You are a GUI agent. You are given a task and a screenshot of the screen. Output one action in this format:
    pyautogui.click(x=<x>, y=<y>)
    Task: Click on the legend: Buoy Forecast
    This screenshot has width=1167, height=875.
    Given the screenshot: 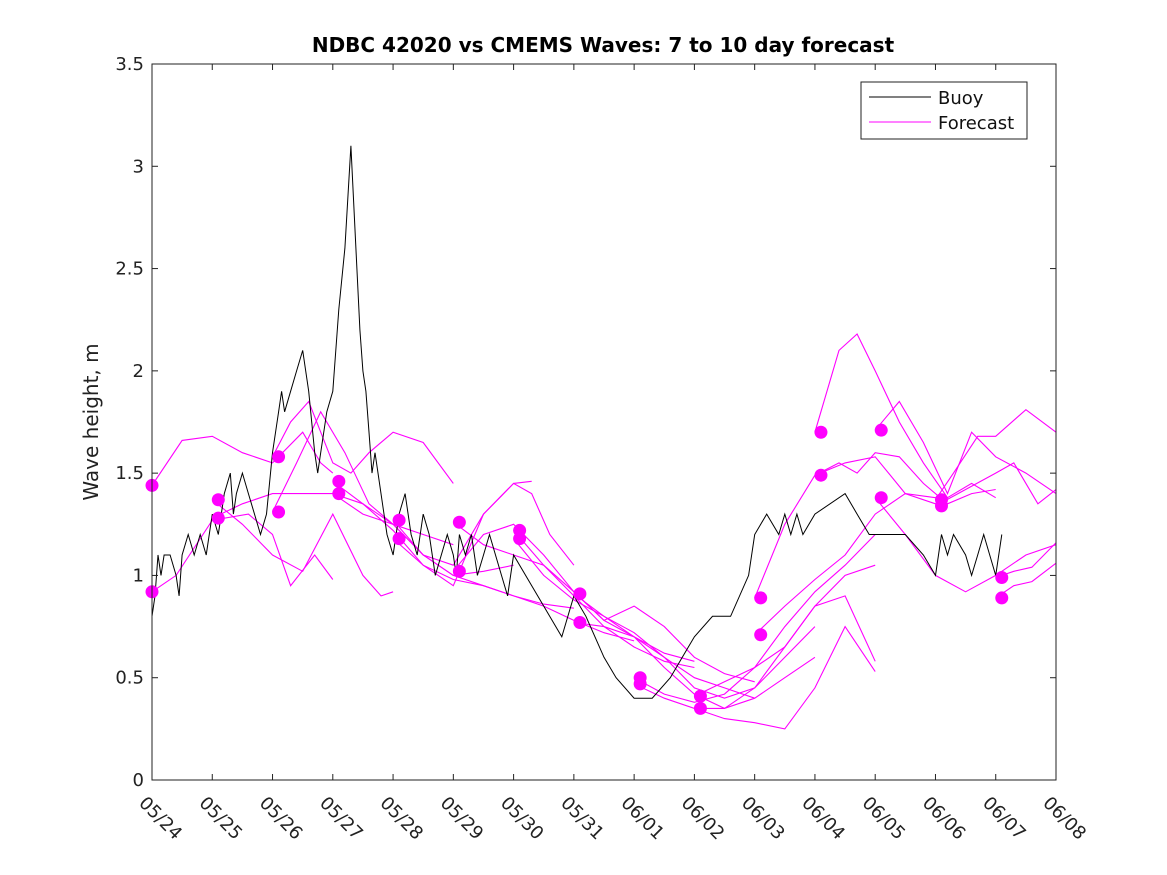 What is the action you would take?
    pyautogui.click(x=944, y=110)
    